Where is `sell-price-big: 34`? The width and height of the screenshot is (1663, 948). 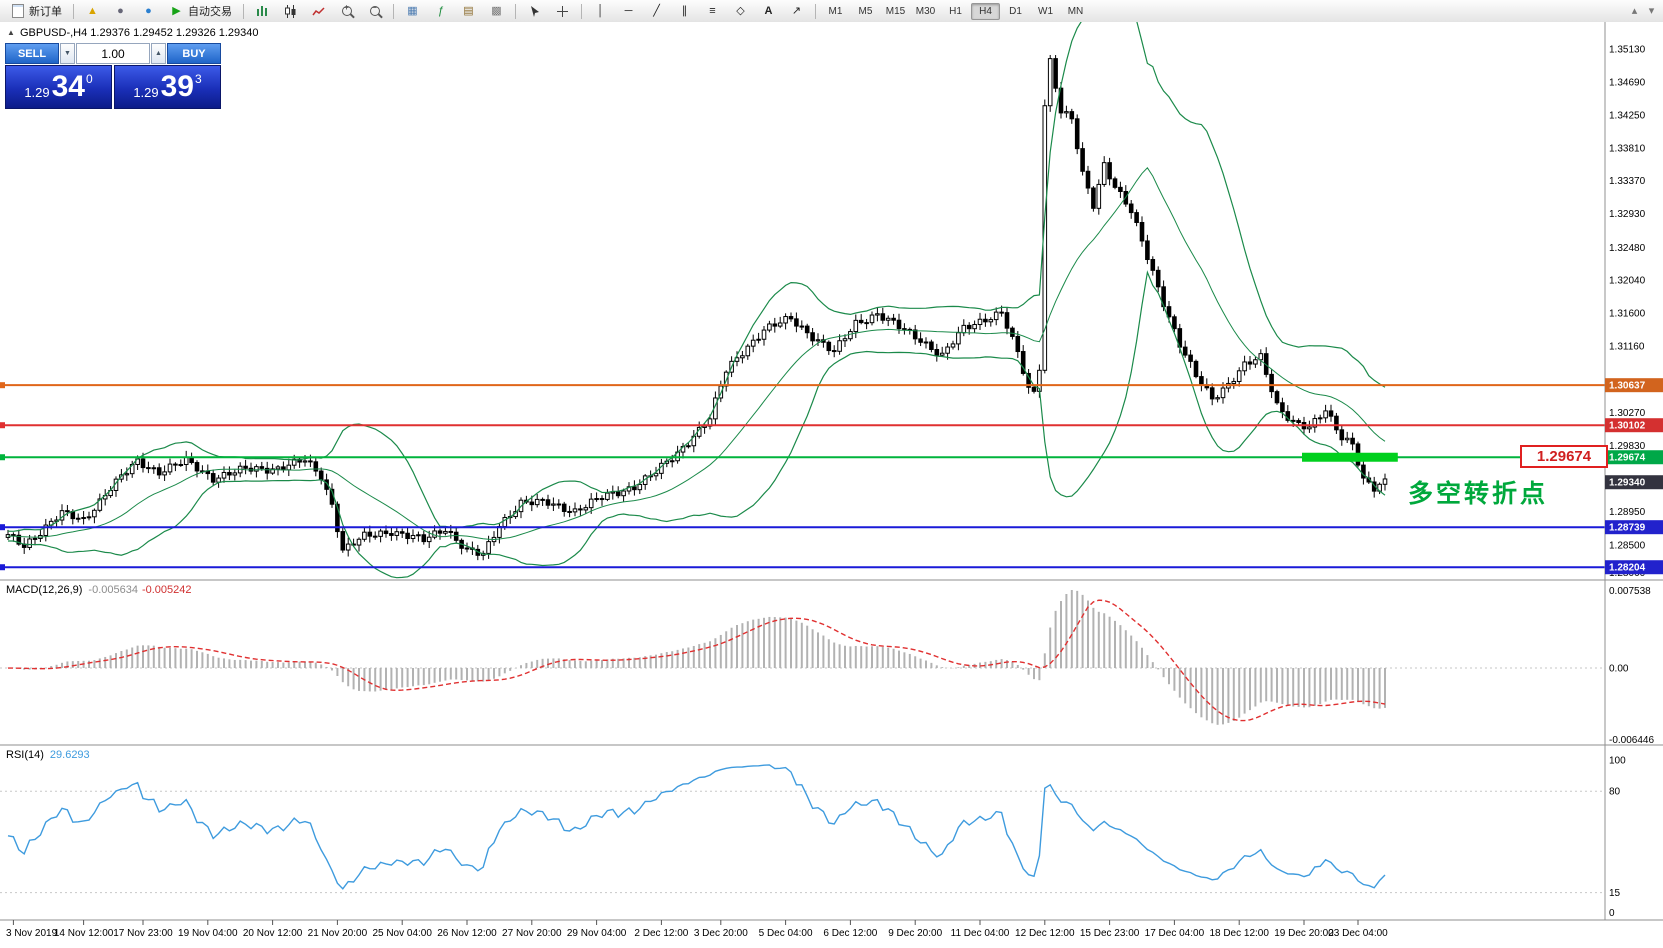 sell-price-big: 34 is located at coordinates (68, 86).